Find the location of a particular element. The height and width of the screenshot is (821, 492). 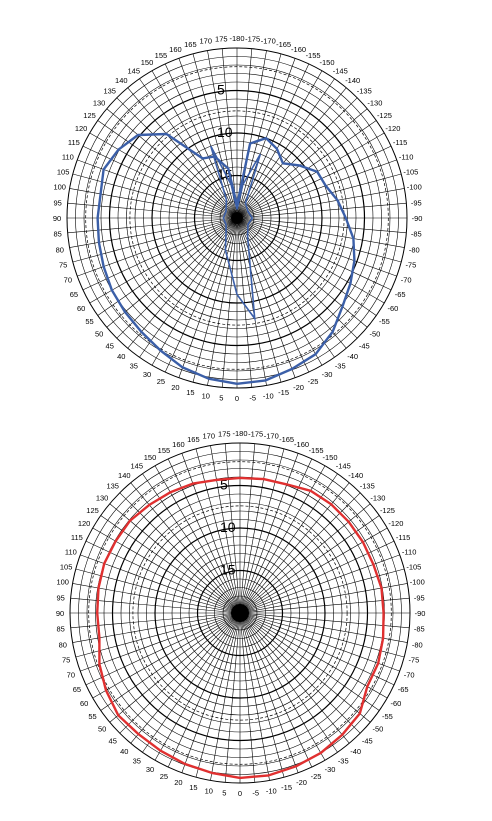

angle-tick-label: 85 is located at coordinates (61, 629).